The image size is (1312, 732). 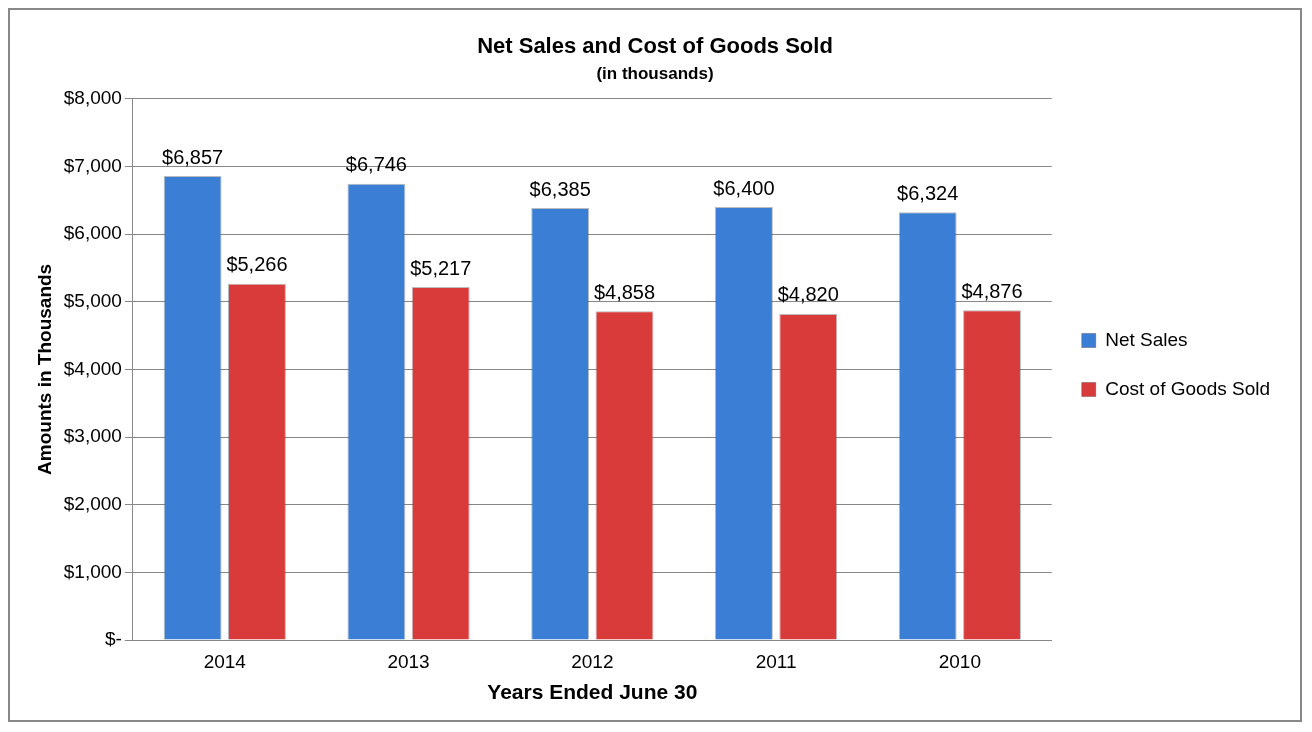 I want to click on x-tick-label: 2010, so click(x=959, y=661).